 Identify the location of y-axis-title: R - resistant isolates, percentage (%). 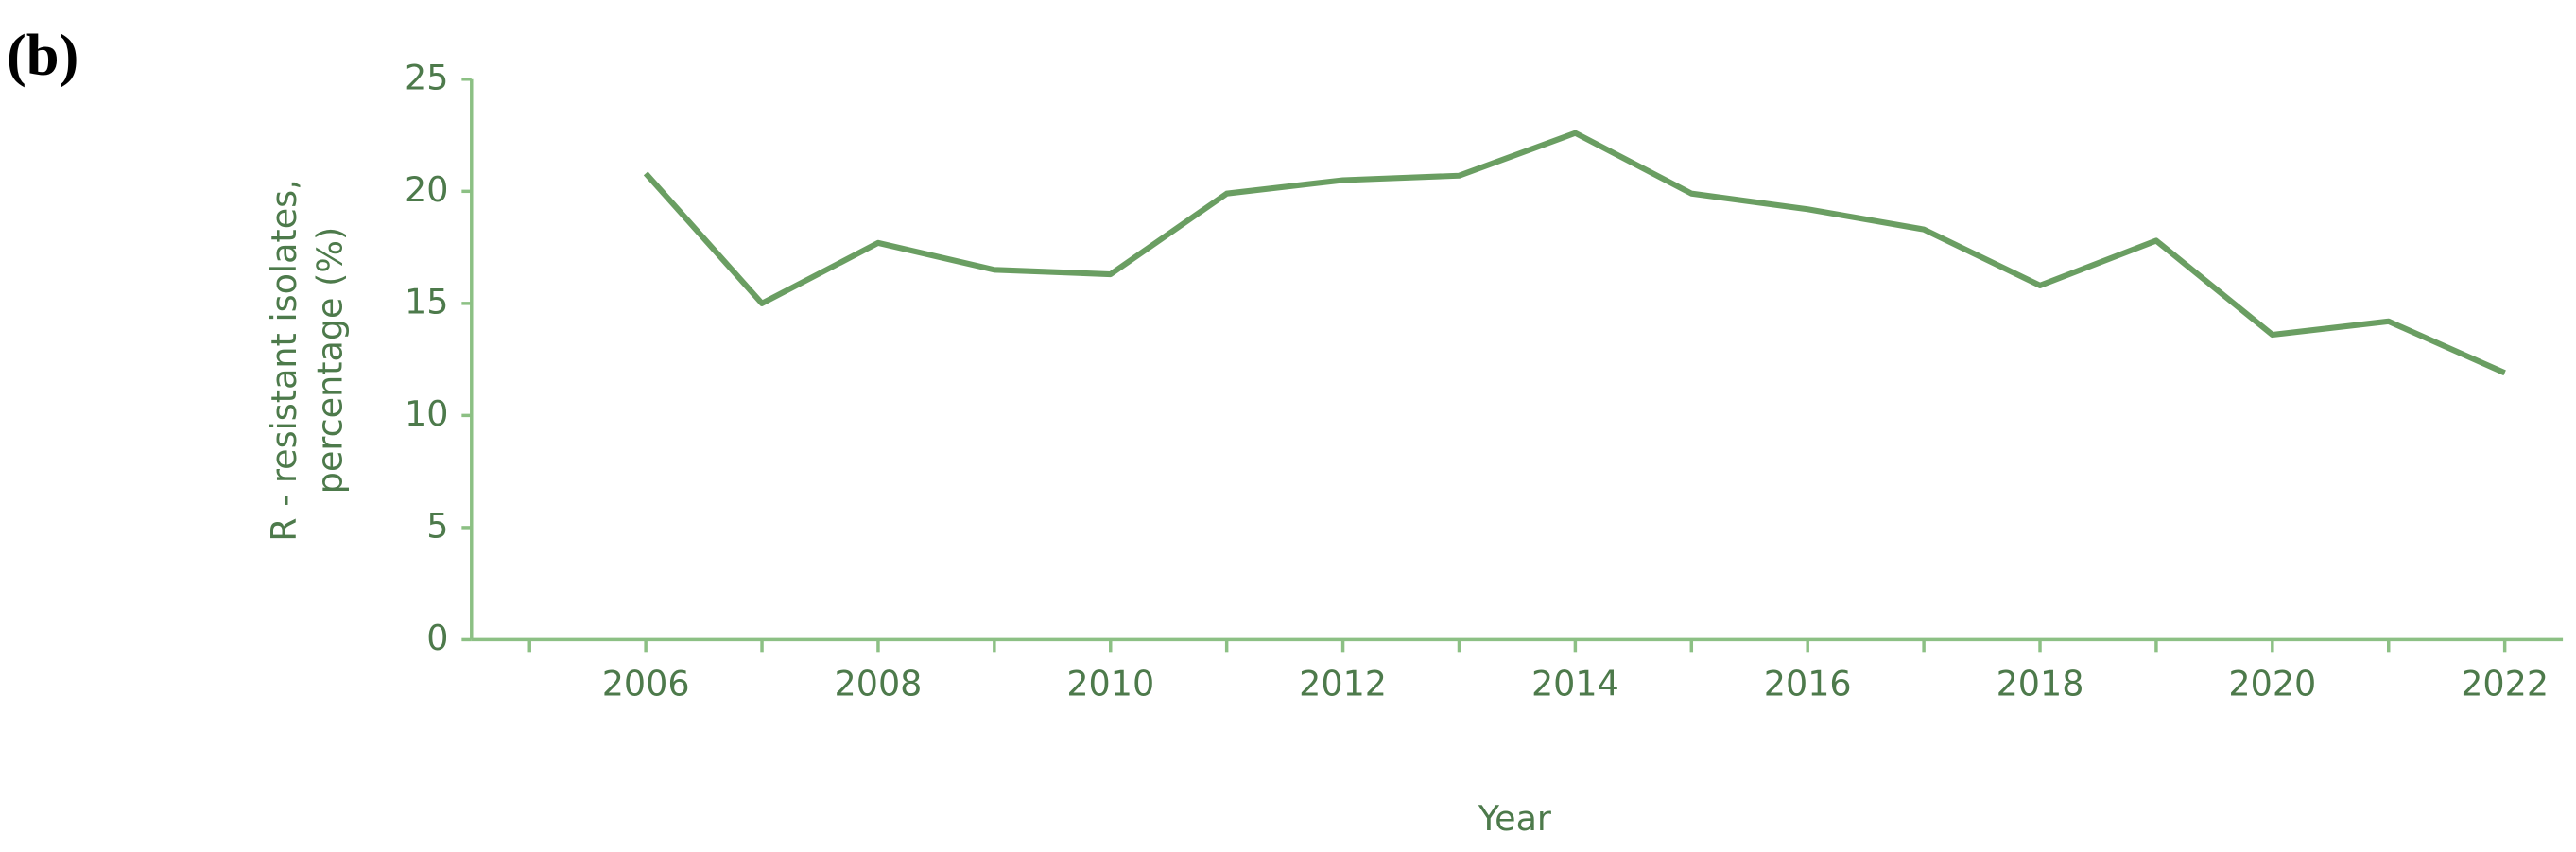
(307, 361).